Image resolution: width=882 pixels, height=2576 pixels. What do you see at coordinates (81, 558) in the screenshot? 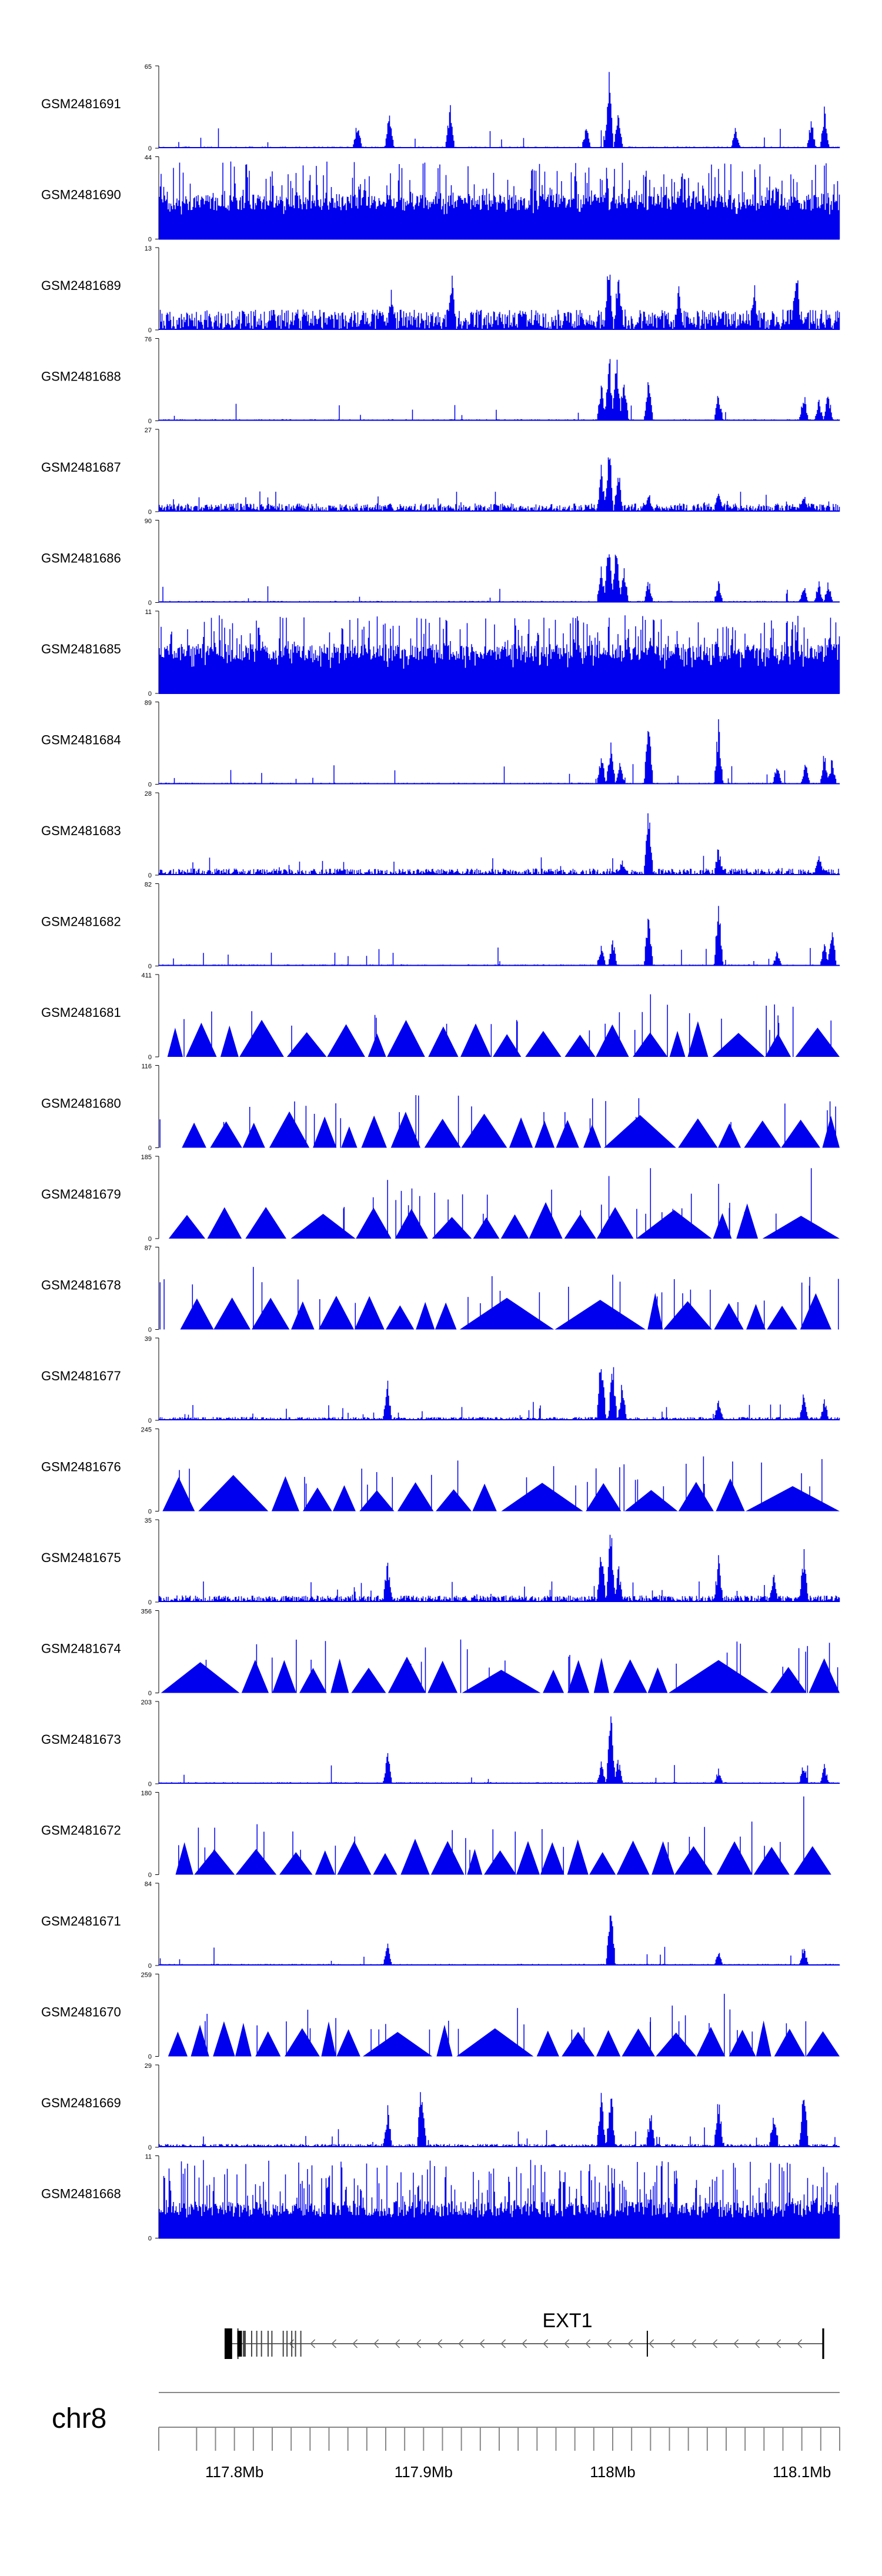
I see `track-label: GSM2481686` at bounding box center [81, 558].